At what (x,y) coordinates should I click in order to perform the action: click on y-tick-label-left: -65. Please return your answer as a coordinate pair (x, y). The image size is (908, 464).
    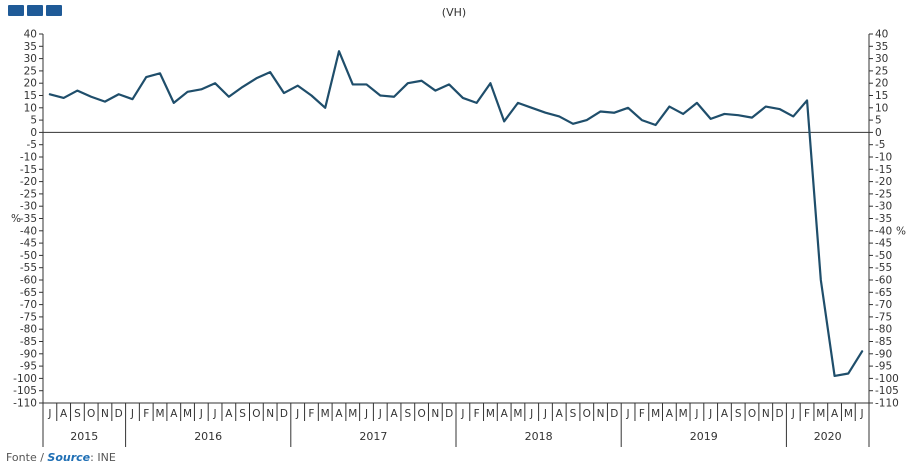
    Looking at the image, I should click on (28, 293).